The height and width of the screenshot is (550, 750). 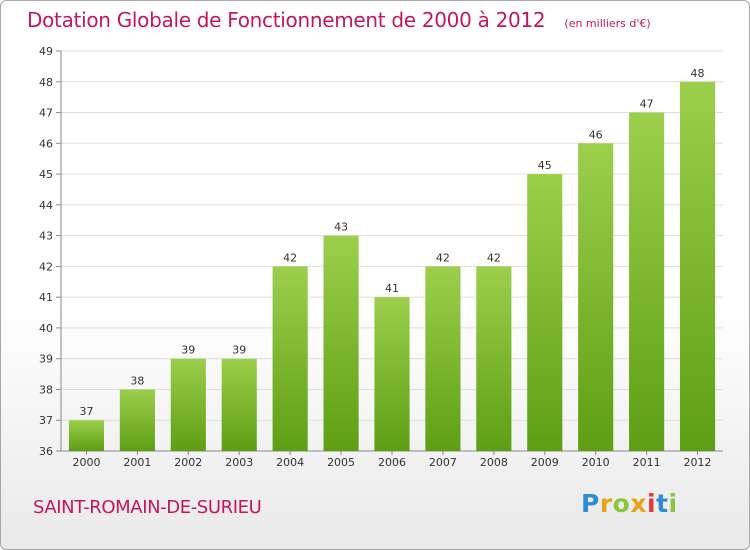 I want to click on chart-subtitle: (en milliers d'€), so click(x=607, y=23).